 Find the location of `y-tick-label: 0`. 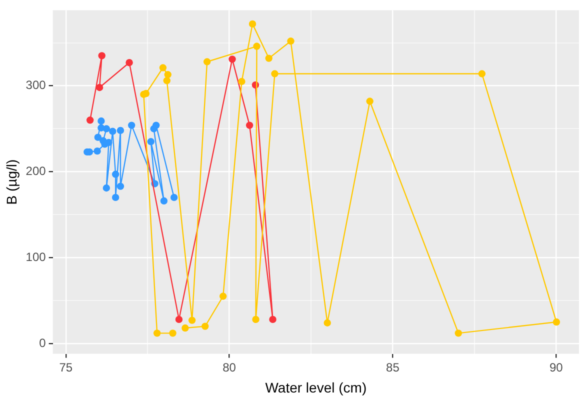

y-tick-label: 0 is located at coordinates (42, 343).